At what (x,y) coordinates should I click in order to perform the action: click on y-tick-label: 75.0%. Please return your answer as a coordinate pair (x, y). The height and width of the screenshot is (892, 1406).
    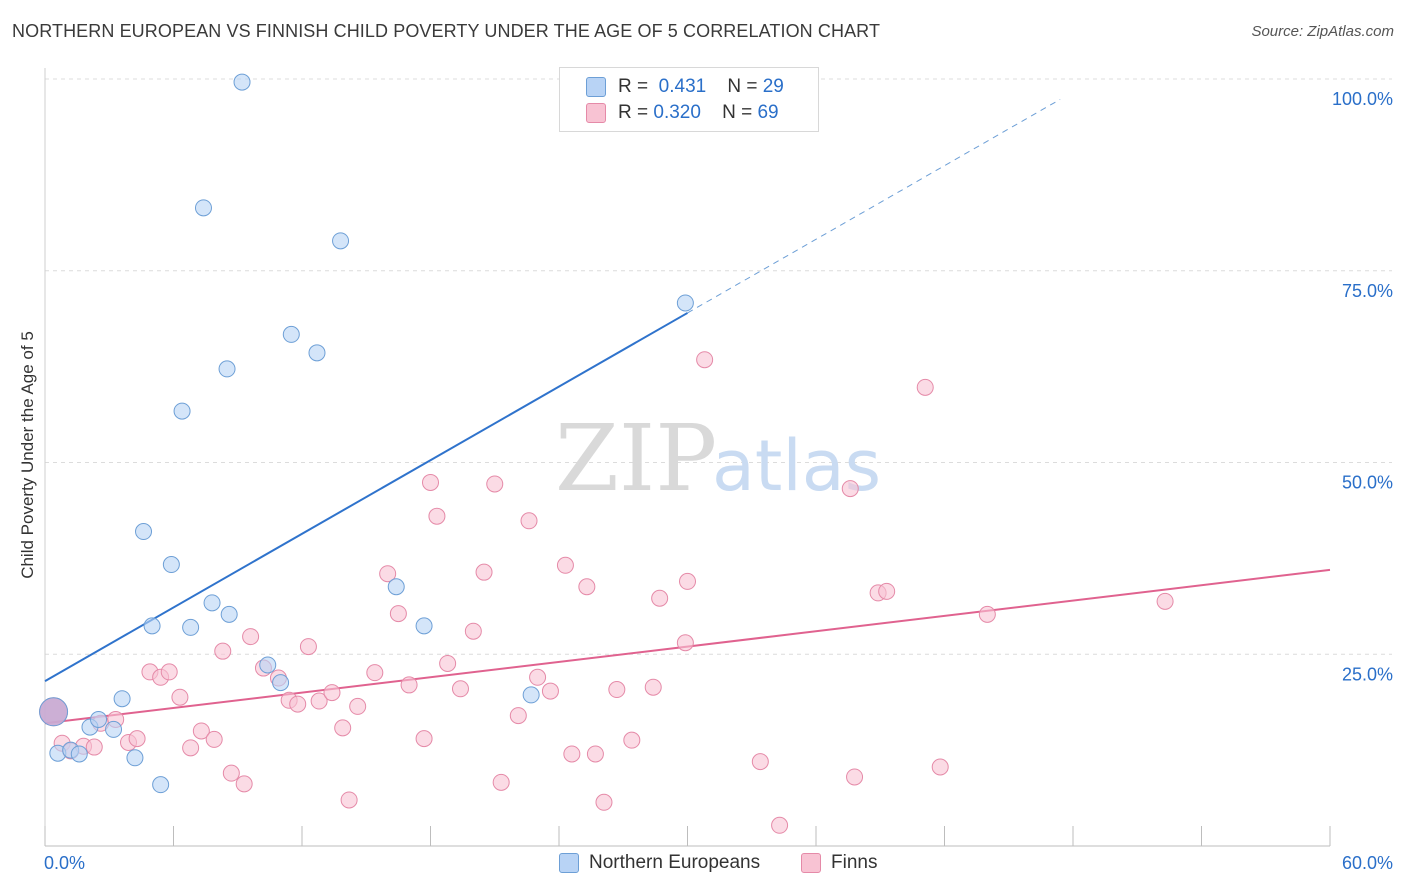
    Looking at the image, I should click on (1367, 291).